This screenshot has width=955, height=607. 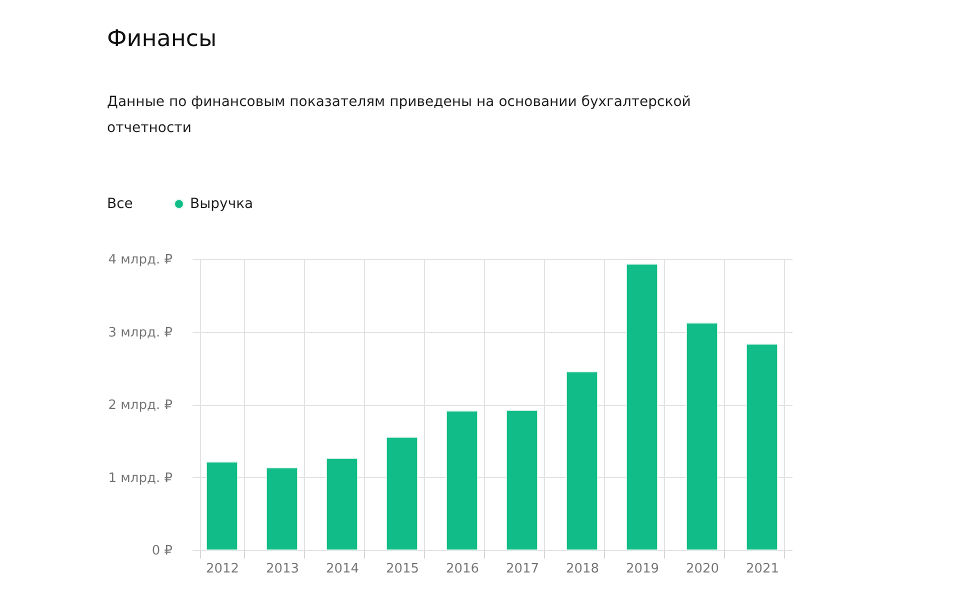 What do you see at coordinates (162, 39) in the screenshot?
I see `chart-title: Финансы` at bounding box center [162, 39].